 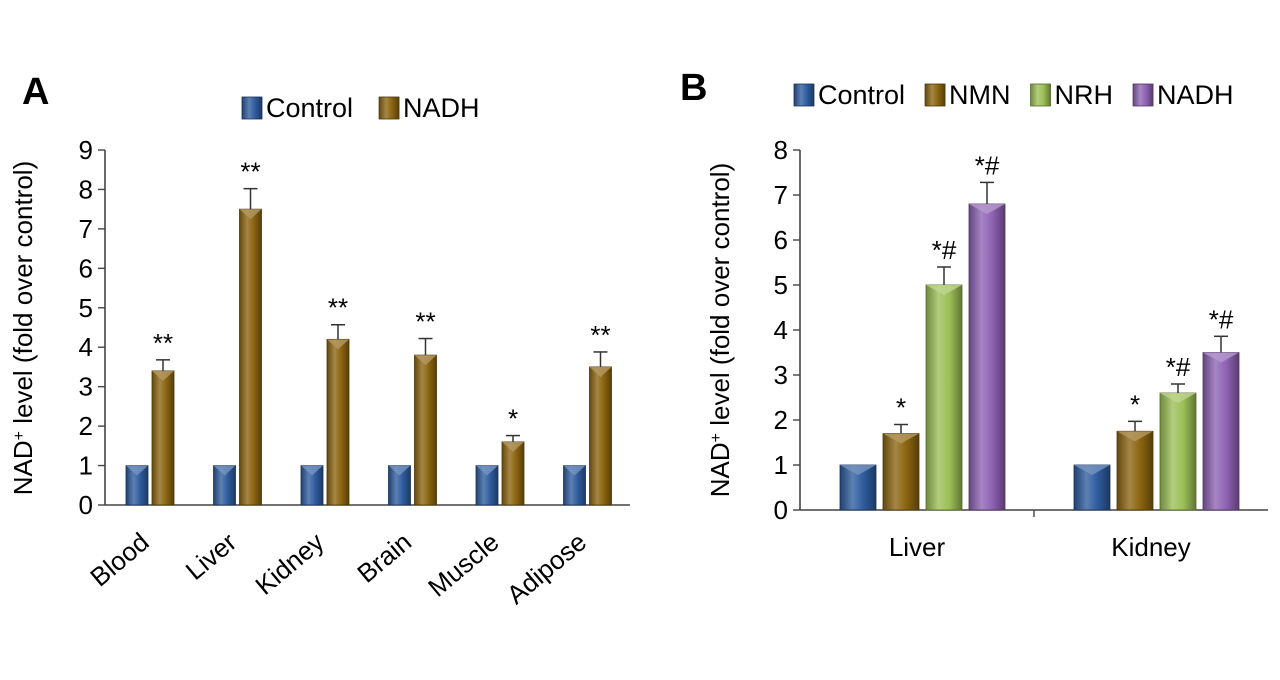 I want to click on panel-a-legend: Control NADH, so click(x=360, y=108).